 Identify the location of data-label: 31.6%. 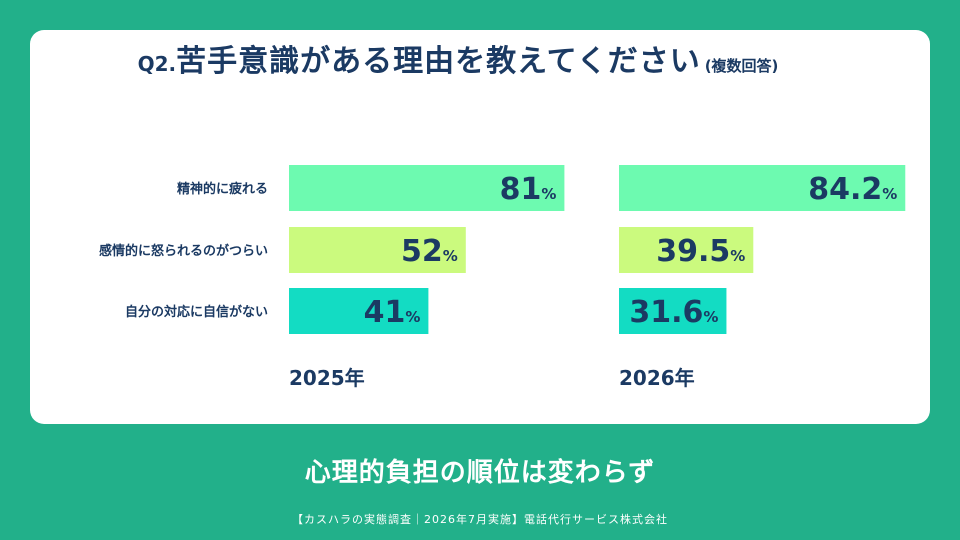
(673, 312).